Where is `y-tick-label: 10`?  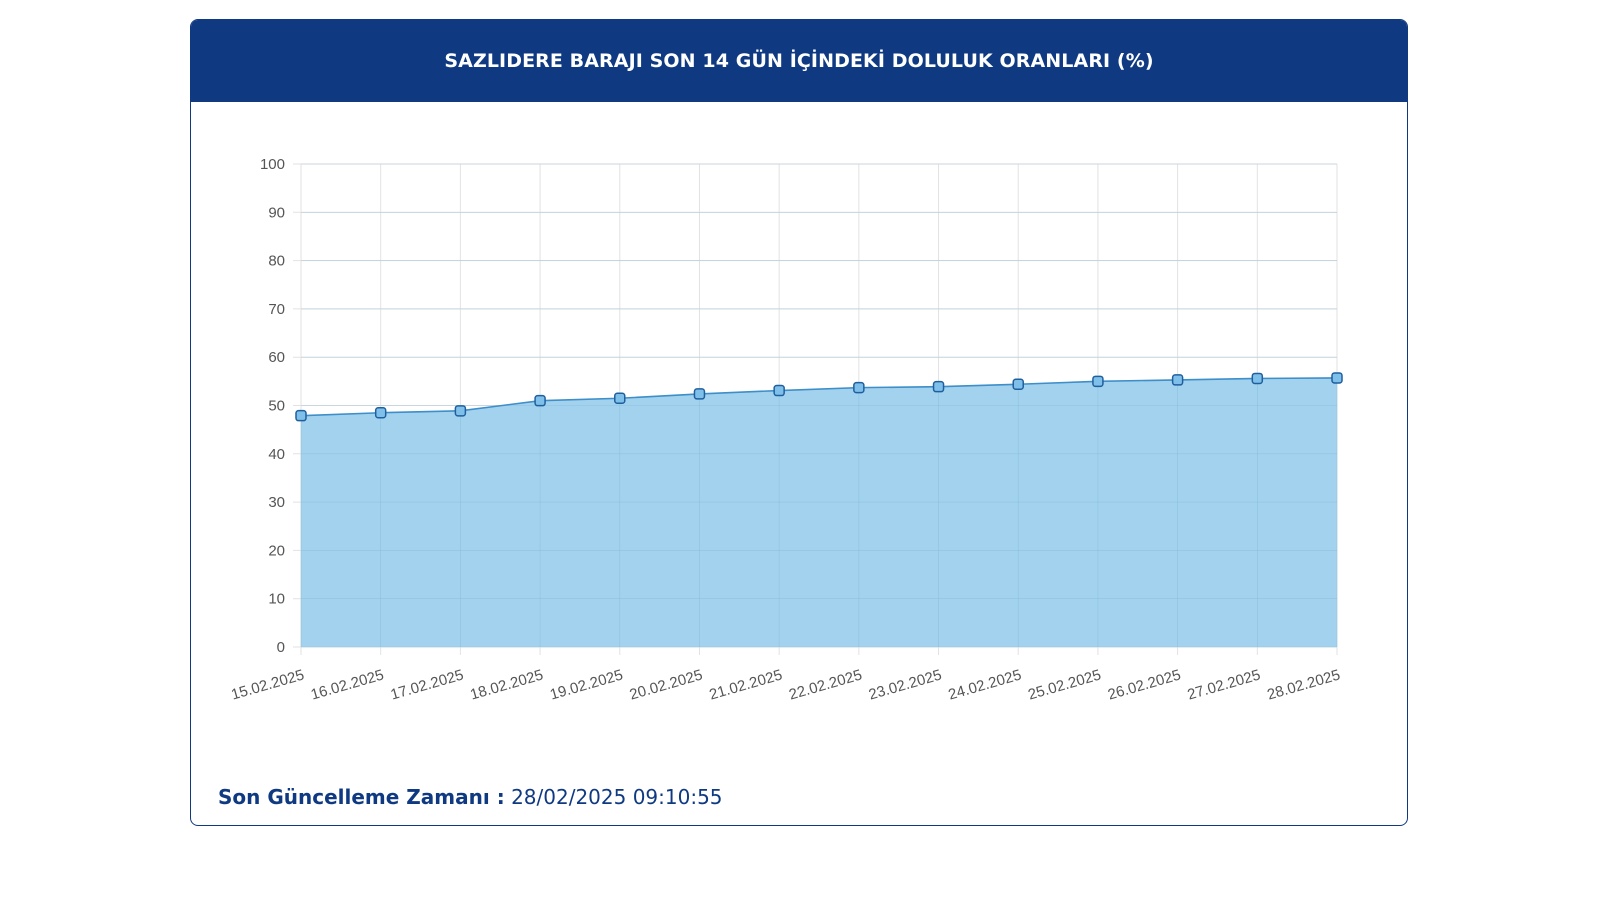 y-tick-label: 10 is located at coordinates (276, 599).